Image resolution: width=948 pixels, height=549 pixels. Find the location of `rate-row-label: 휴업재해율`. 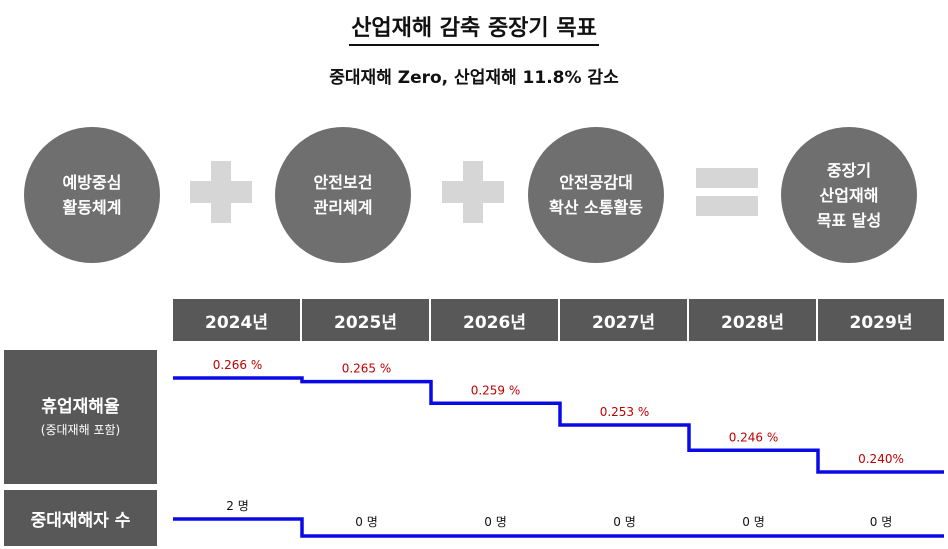

rate-row-label: 휴업재해율 is located at coordinates (80, 407).